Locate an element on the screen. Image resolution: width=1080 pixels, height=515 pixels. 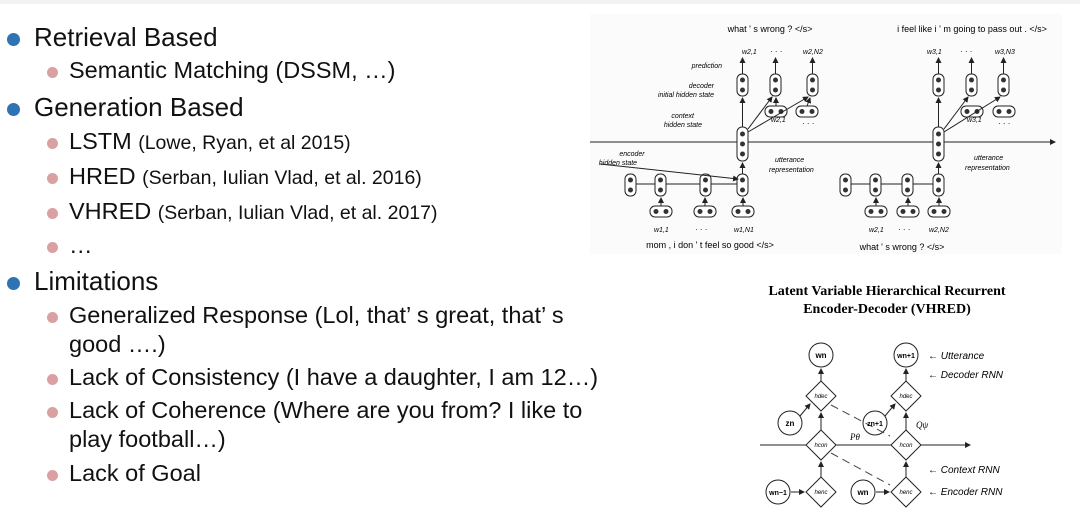
vhred-zn: zn is located at coordinates (790, 423).